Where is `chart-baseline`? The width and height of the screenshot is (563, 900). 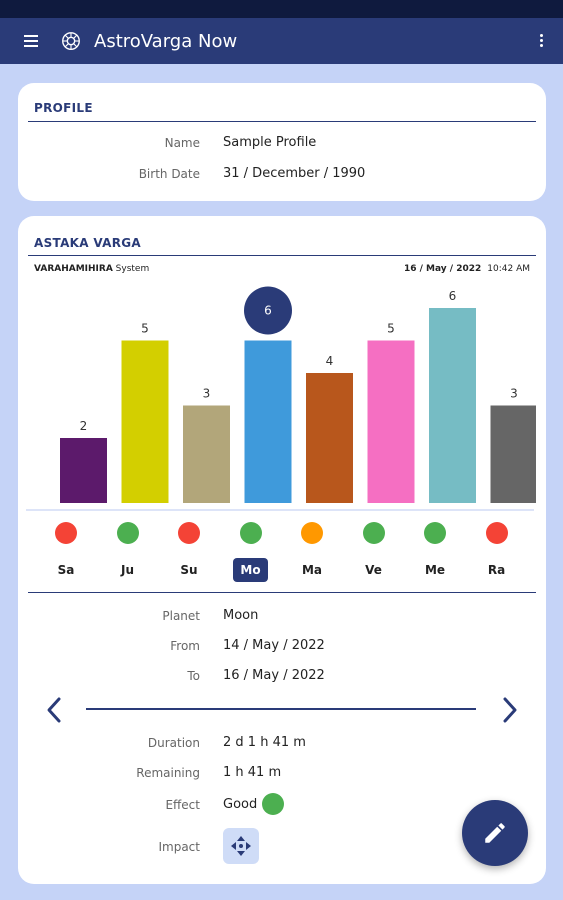 chart-baseline is located at coordinates (280, 510).